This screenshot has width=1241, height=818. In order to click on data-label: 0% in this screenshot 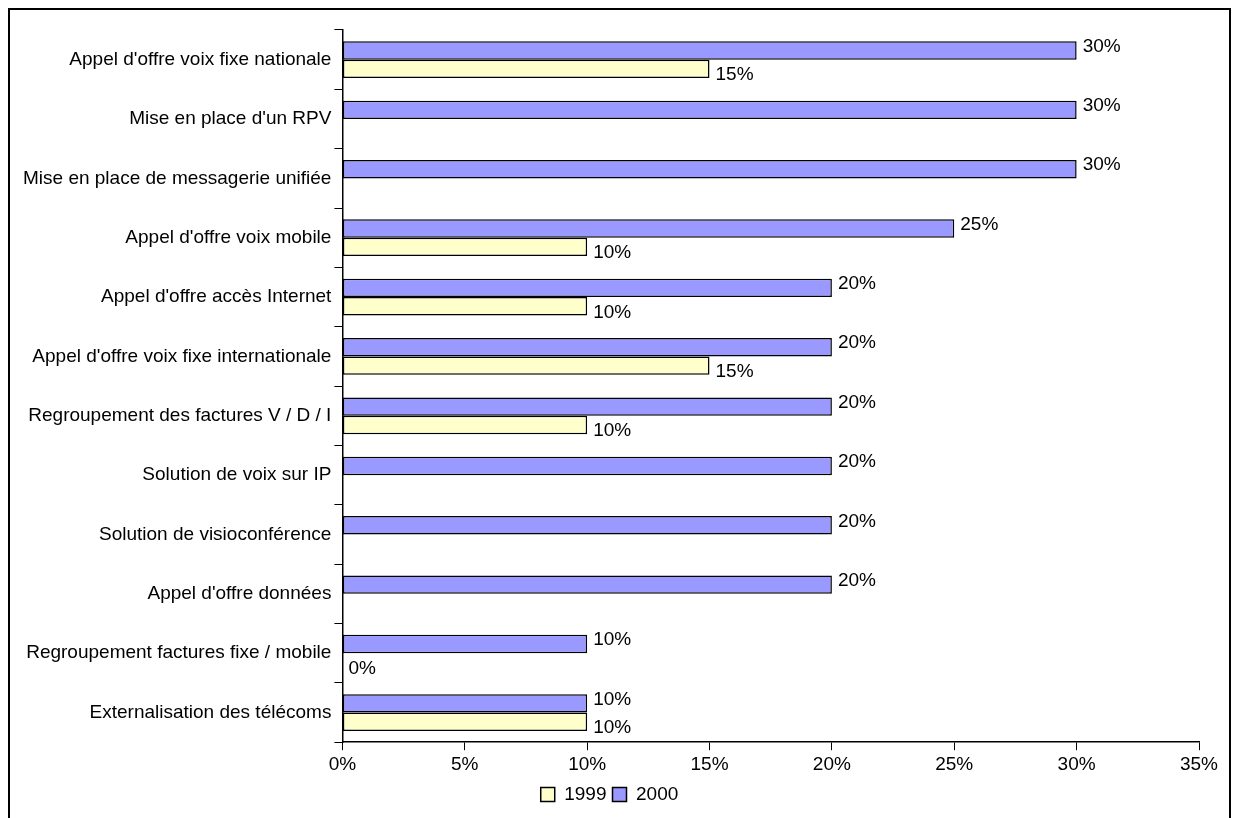, I will do `click(362, 667)`.